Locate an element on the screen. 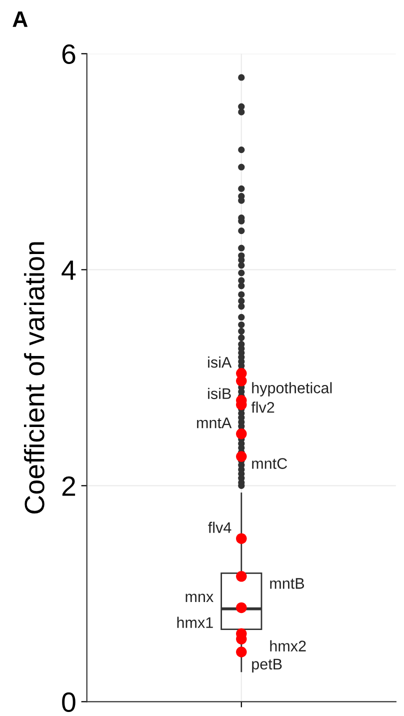 The image size is (404, 716). data-label: hmx2 is located at coordinates (288, 646).